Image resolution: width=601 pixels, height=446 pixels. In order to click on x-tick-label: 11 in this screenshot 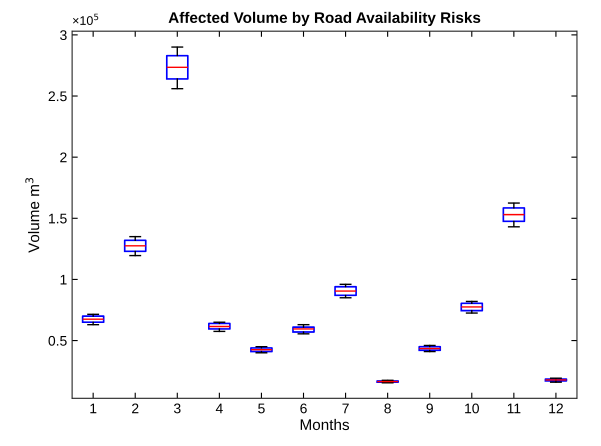, I will do `click(514, 409)`.